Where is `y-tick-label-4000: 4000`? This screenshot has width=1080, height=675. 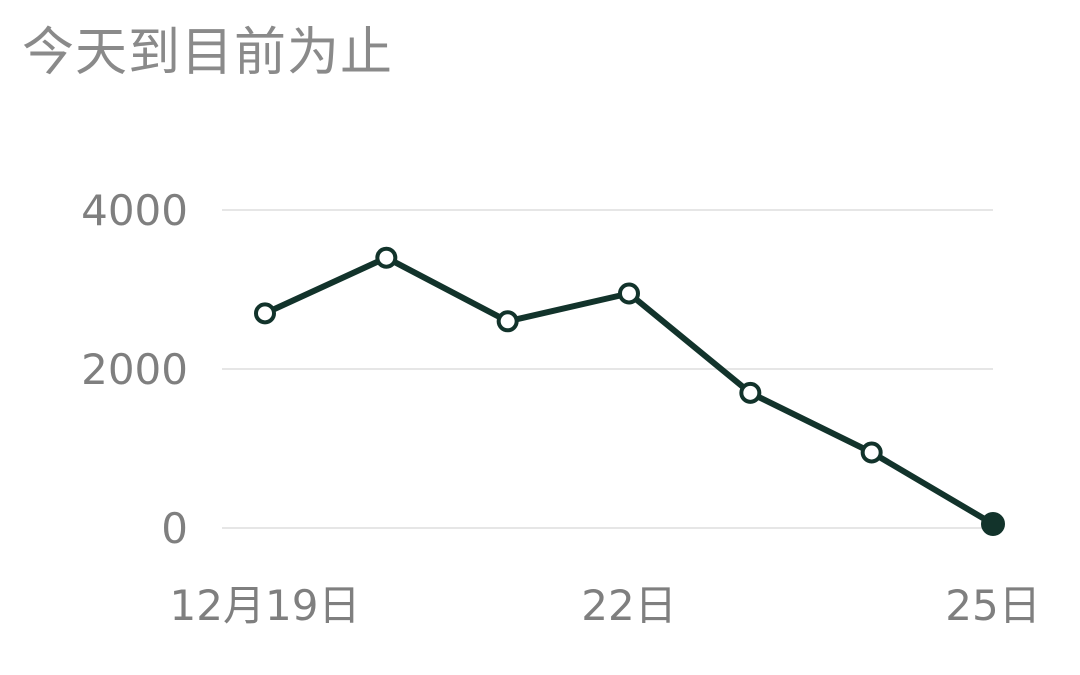
y-tick-label-4000: 4000 is located at coordinates (134, 210).